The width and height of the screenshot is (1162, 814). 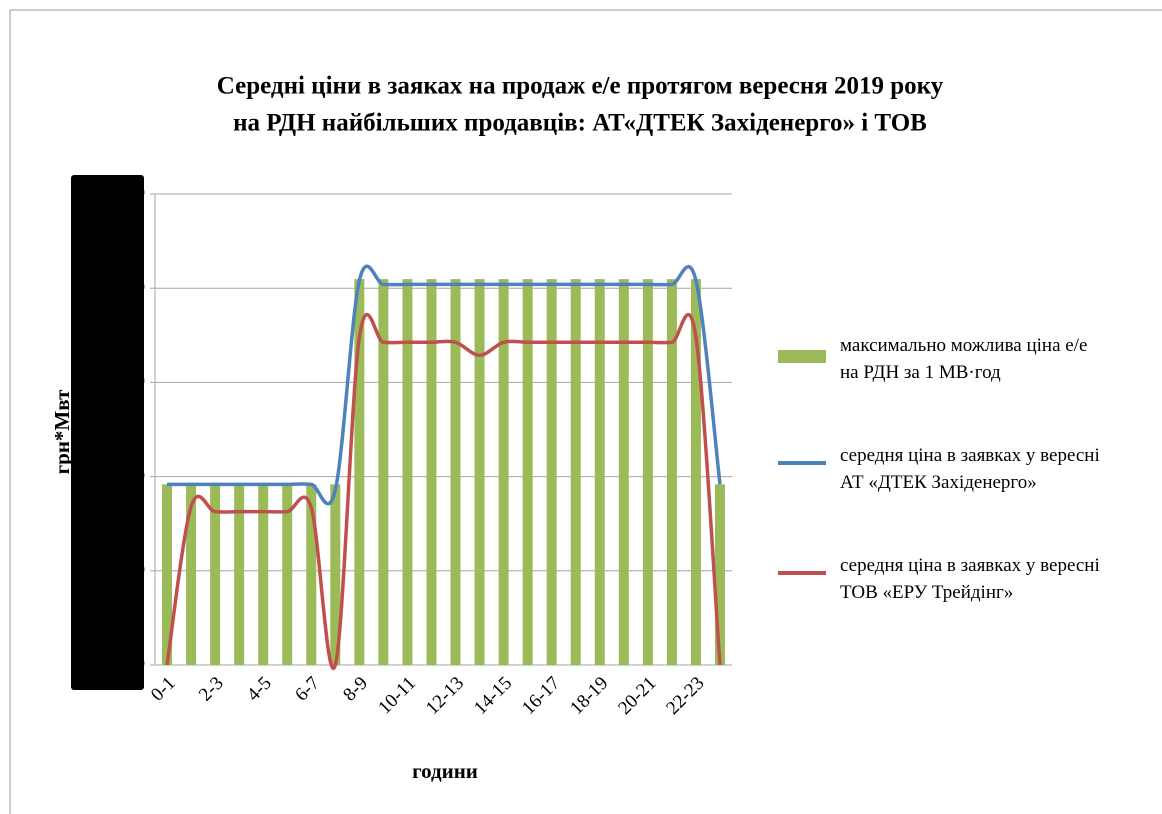 I want to click on x-tick-label: 14-15, so click(x=493, y=696).